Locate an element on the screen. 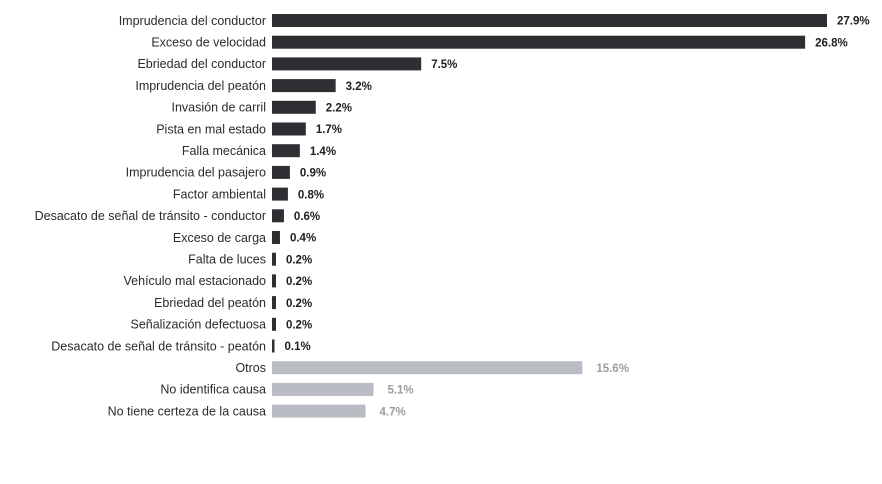  category-label-exceso-de-velocidad: Exceso de velocidad is located at coordinates (208, 43).